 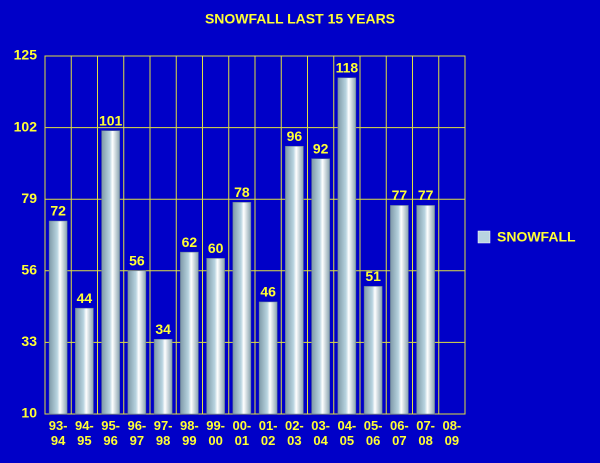 What do you see at coordinates (58, 433) in the screenshot?
I see `x-tick-label: 93-94` at bounding box center [58, 433].